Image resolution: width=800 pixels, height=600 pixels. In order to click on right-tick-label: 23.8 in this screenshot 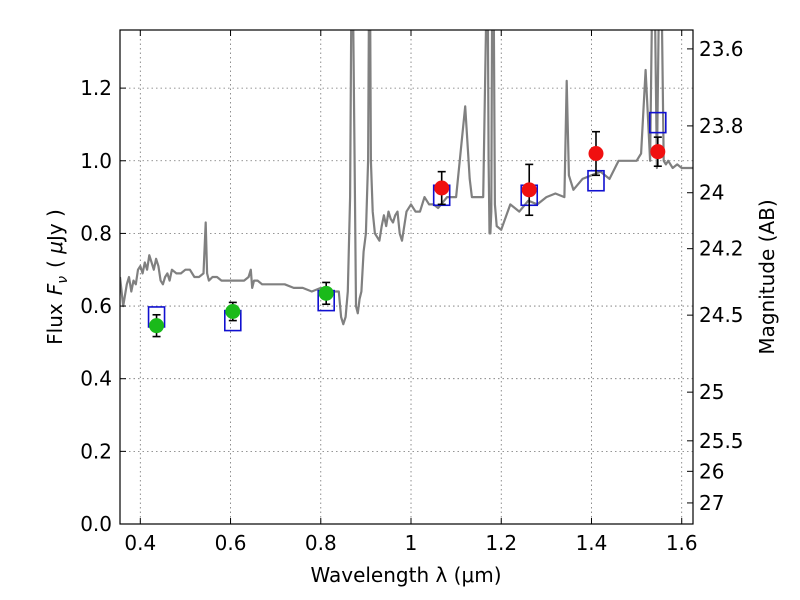, I will do `click(721, 126)`.